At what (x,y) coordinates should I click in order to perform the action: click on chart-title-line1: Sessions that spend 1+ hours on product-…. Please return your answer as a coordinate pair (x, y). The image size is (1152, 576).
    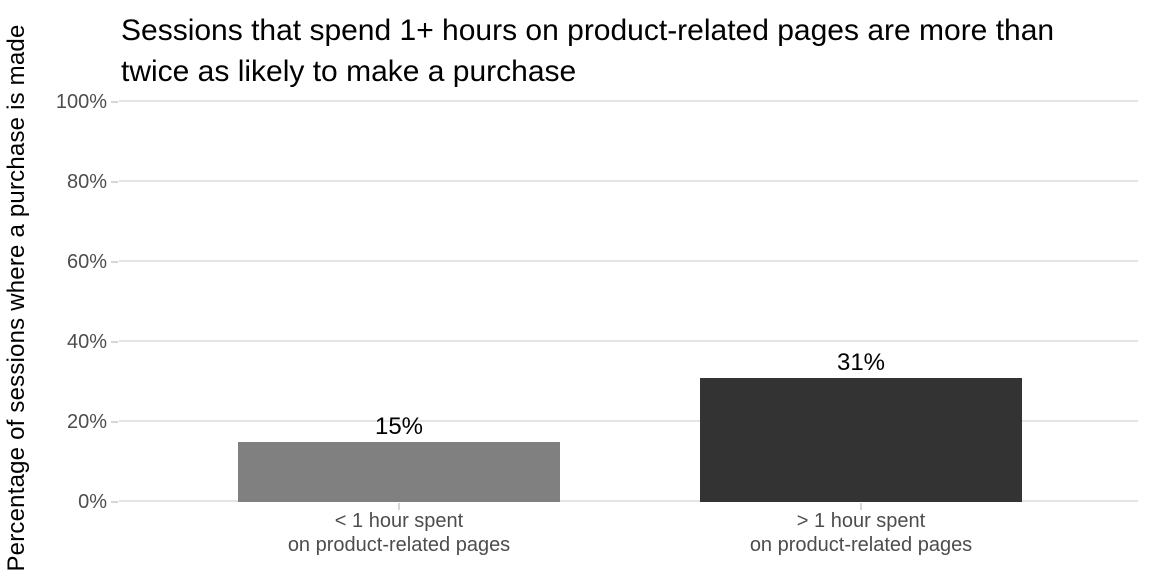
    Looking at the image, I should click on (588, 30).